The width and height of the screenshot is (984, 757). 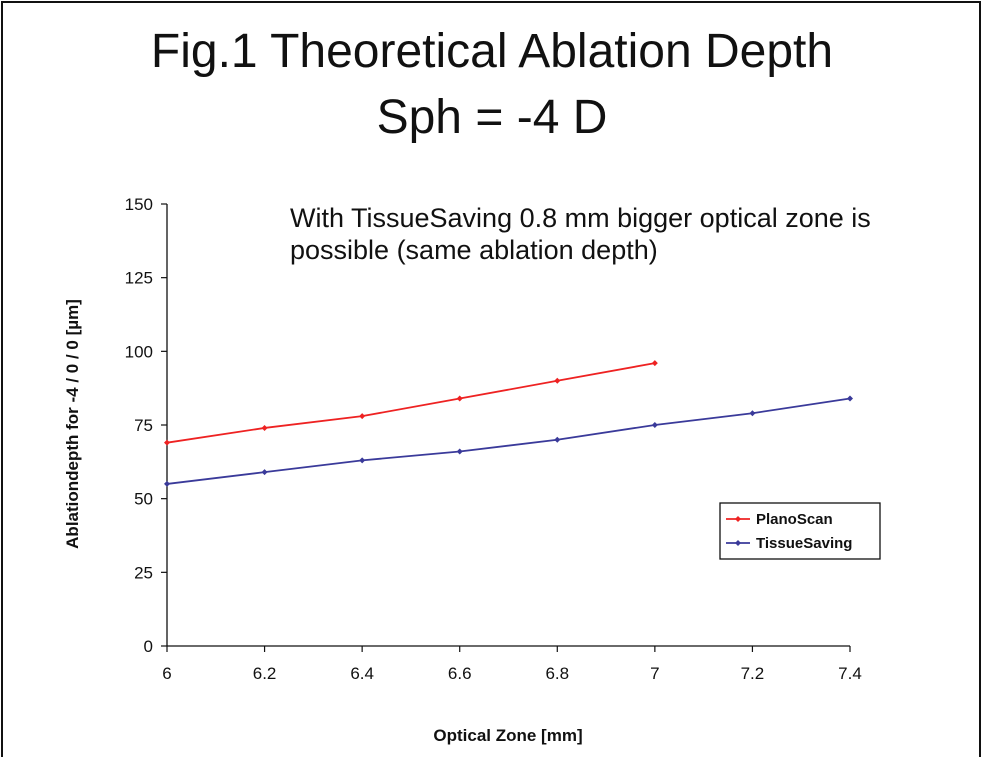 I want to click on y-axis-title: Ablationdepth for -4 / 0 / 0 [µm], so click(x=72, y=424).